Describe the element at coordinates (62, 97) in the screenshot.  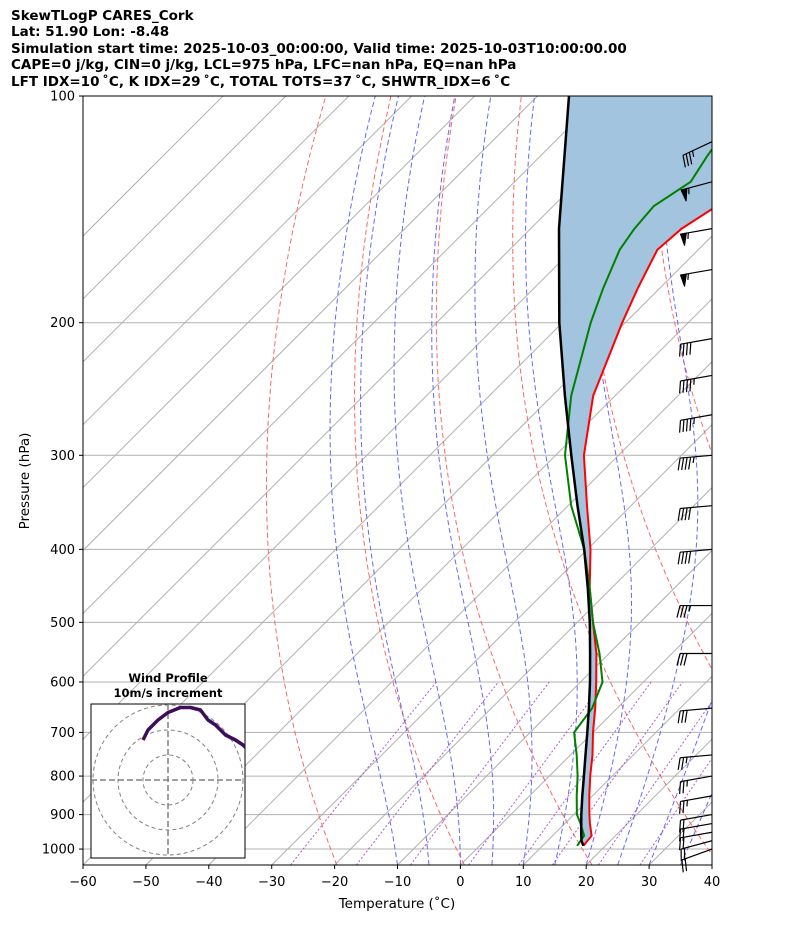
I see `y-tick-label: 100` at that location.